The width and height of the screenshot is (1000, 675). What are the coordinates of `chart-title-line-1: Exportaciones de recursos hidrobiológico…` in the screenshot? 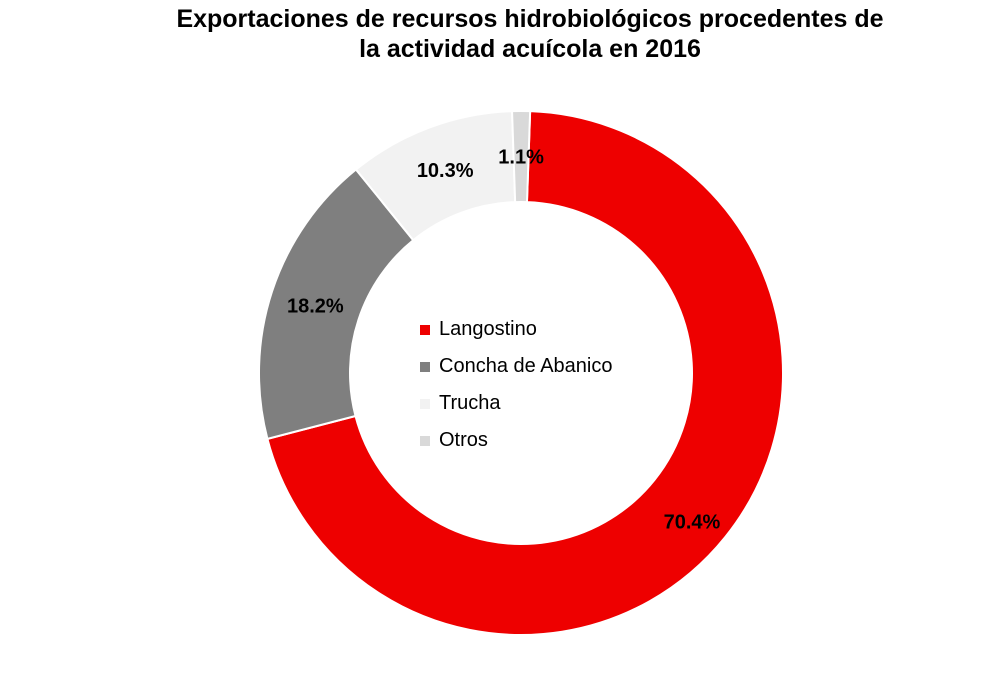 It's located at (530, 19).